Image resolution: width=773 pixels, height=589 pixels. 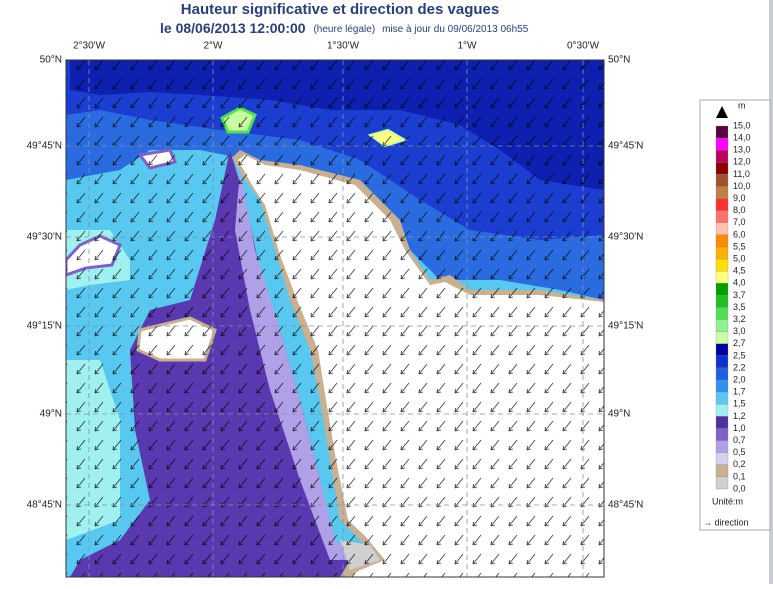 I want to click on lat-label-left: 49°30'N, so click(x=44, y=237).